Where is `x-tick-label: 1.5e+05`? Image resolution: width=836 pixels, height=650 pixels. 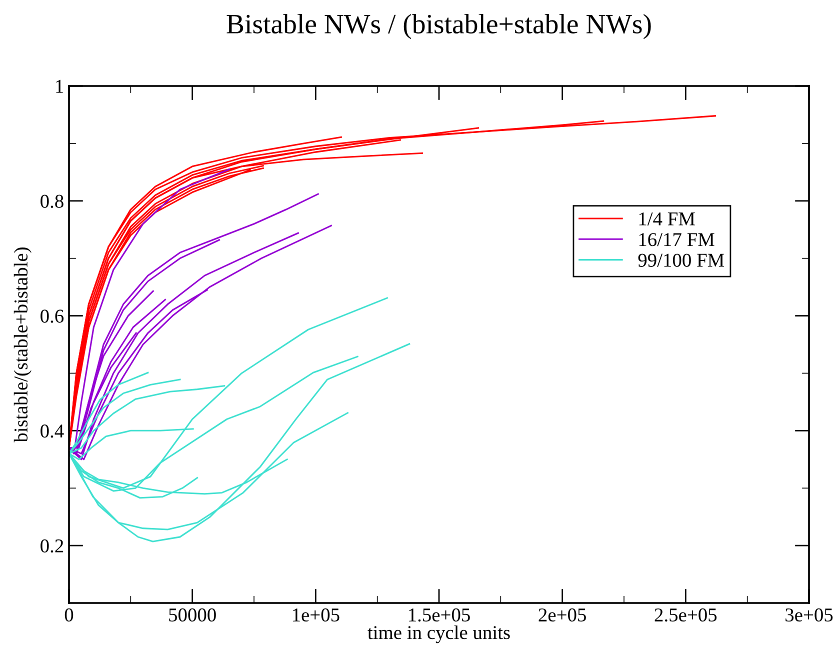 x-tick-label: 1.5e+05 is located at coordinates (439, 615).